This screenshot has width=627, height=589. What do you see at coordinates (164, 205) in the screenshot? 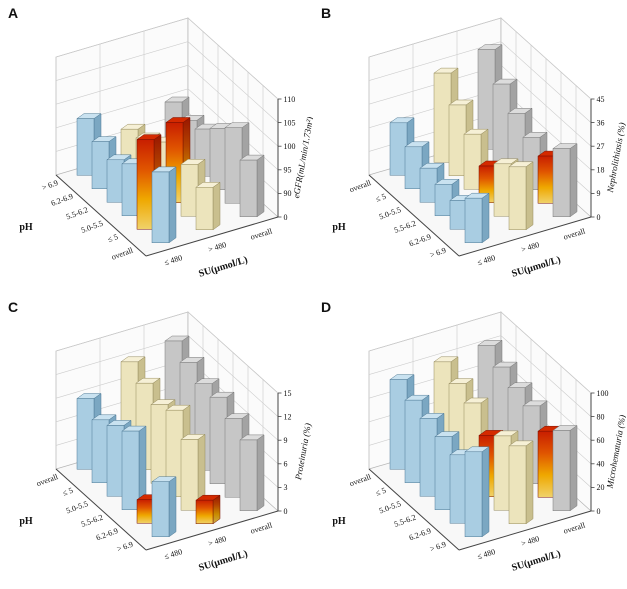
I see `bar-A-su0-ph5` at bounding box center [164, 205].